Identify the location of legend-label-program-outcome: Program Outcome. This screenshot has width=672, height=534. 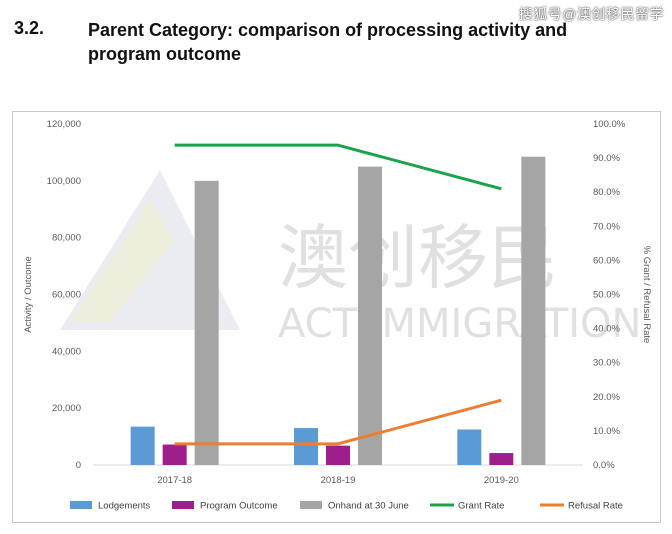
(239, 506).